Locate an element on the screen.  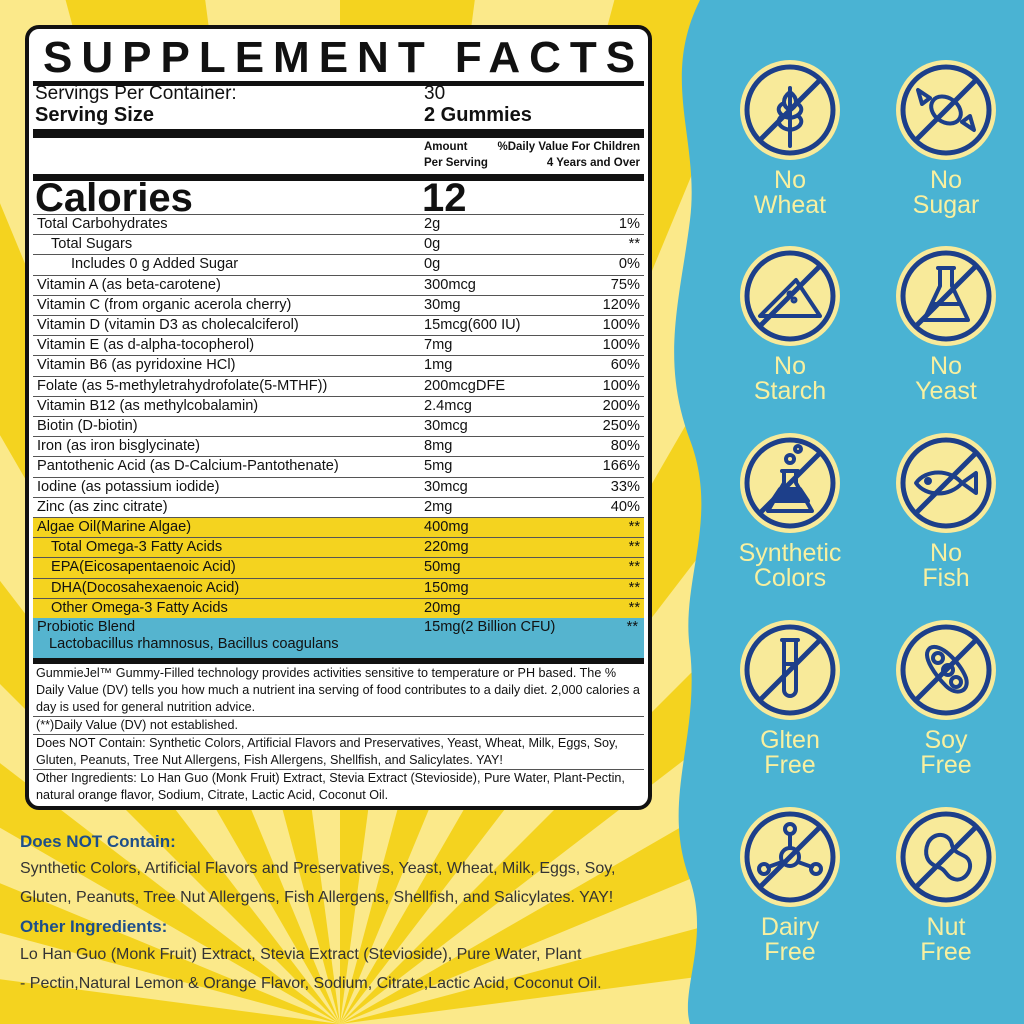
nutrient-row: Other Omega-3 Fatty Acids 20mg ** is located at coordinates (338, 608).